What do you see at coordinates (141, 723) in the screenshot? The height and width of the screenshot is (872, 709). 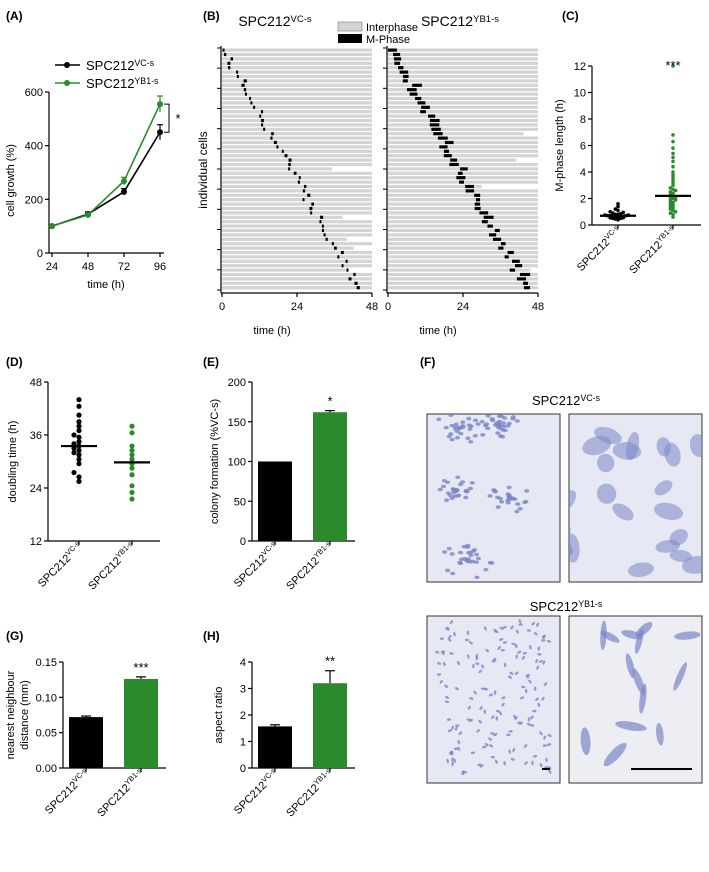 I see `g-bar` at bounding box center [141, 723].